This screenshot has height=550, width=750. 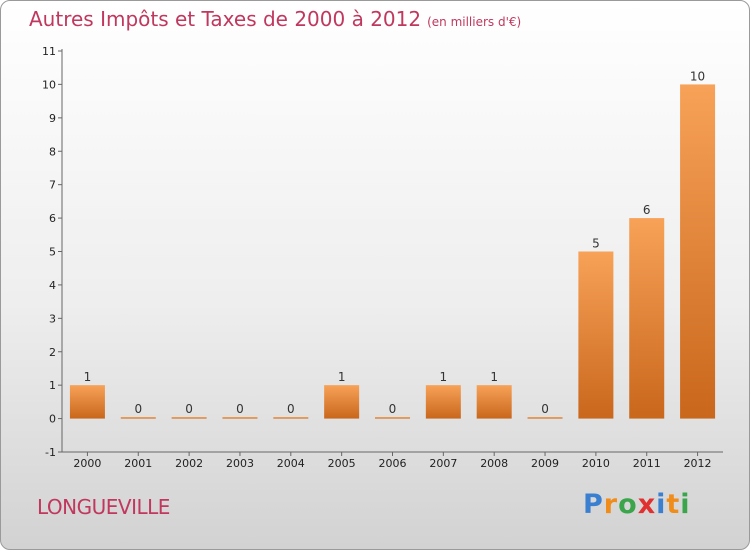 I want to click on x-tick-label: 2000, so click(x=87, y=463).